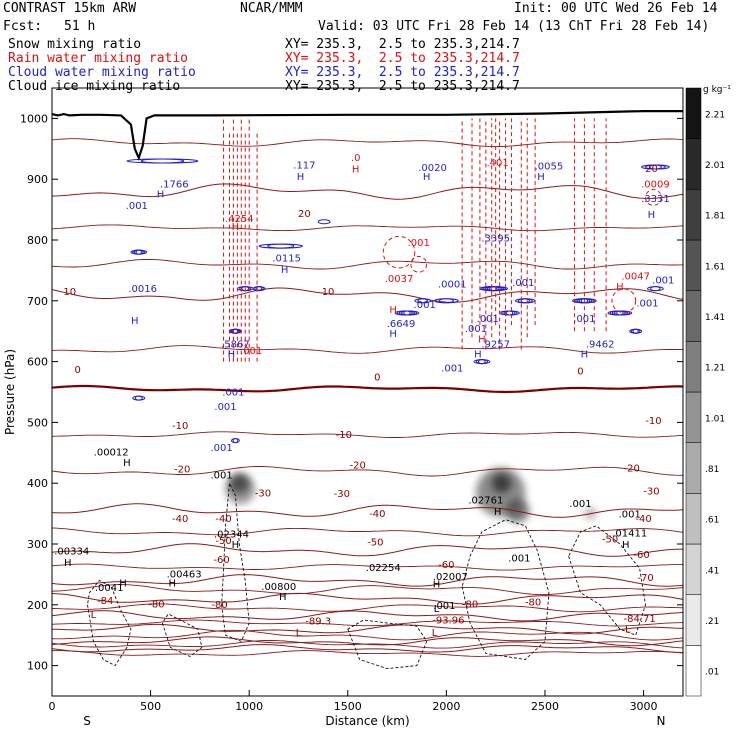  I want to click on contour-label: .0020, so click(432, 168).